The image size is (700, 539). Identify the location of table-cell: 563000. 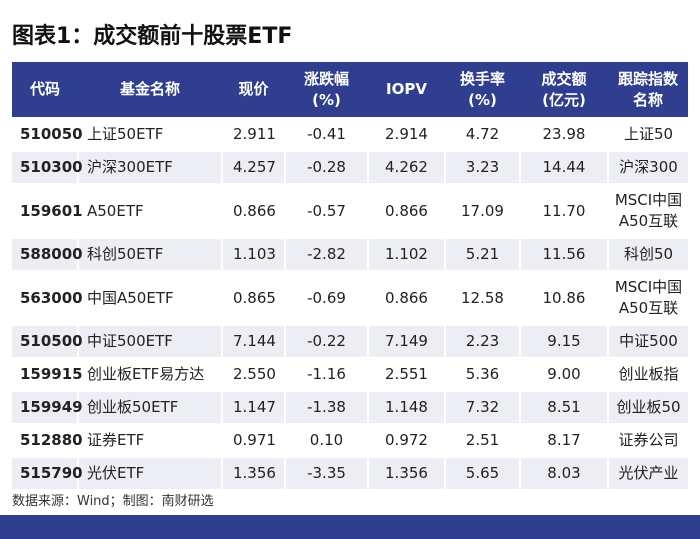
(47, 297).